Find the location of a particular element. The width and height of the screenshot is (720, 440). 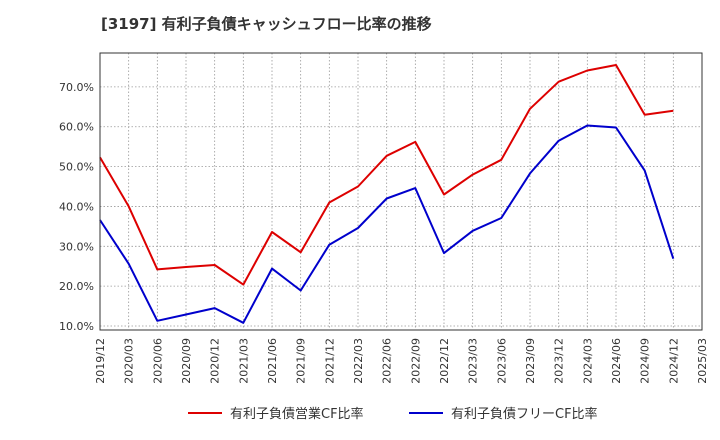

chart-title: [3197] 有利子負債キャッシュフロー比率の推移 is located at coordinates (266, 24).